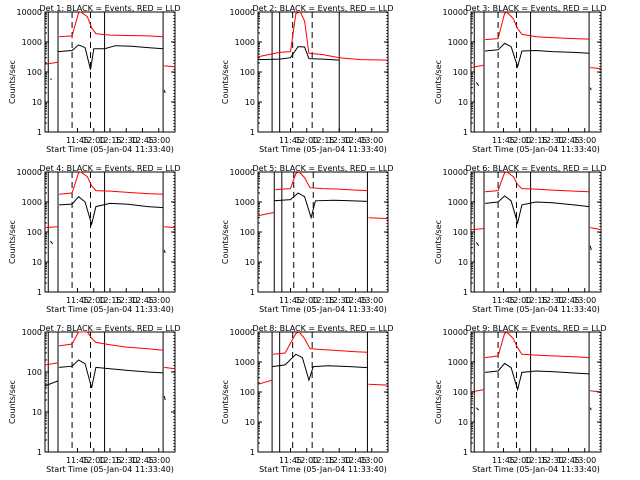  What do you see at coordinates (536, 168) in the screenshot?
I see `plot-title: Det 6: BLACK = Events, RED = LLD` at bounding box center [536, 168].